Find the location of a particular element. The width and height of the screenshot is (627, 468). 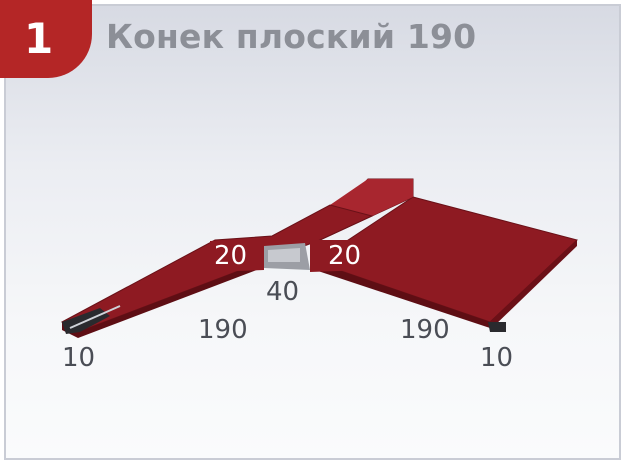

ridge-top-face is located at coordinates (371, 197).